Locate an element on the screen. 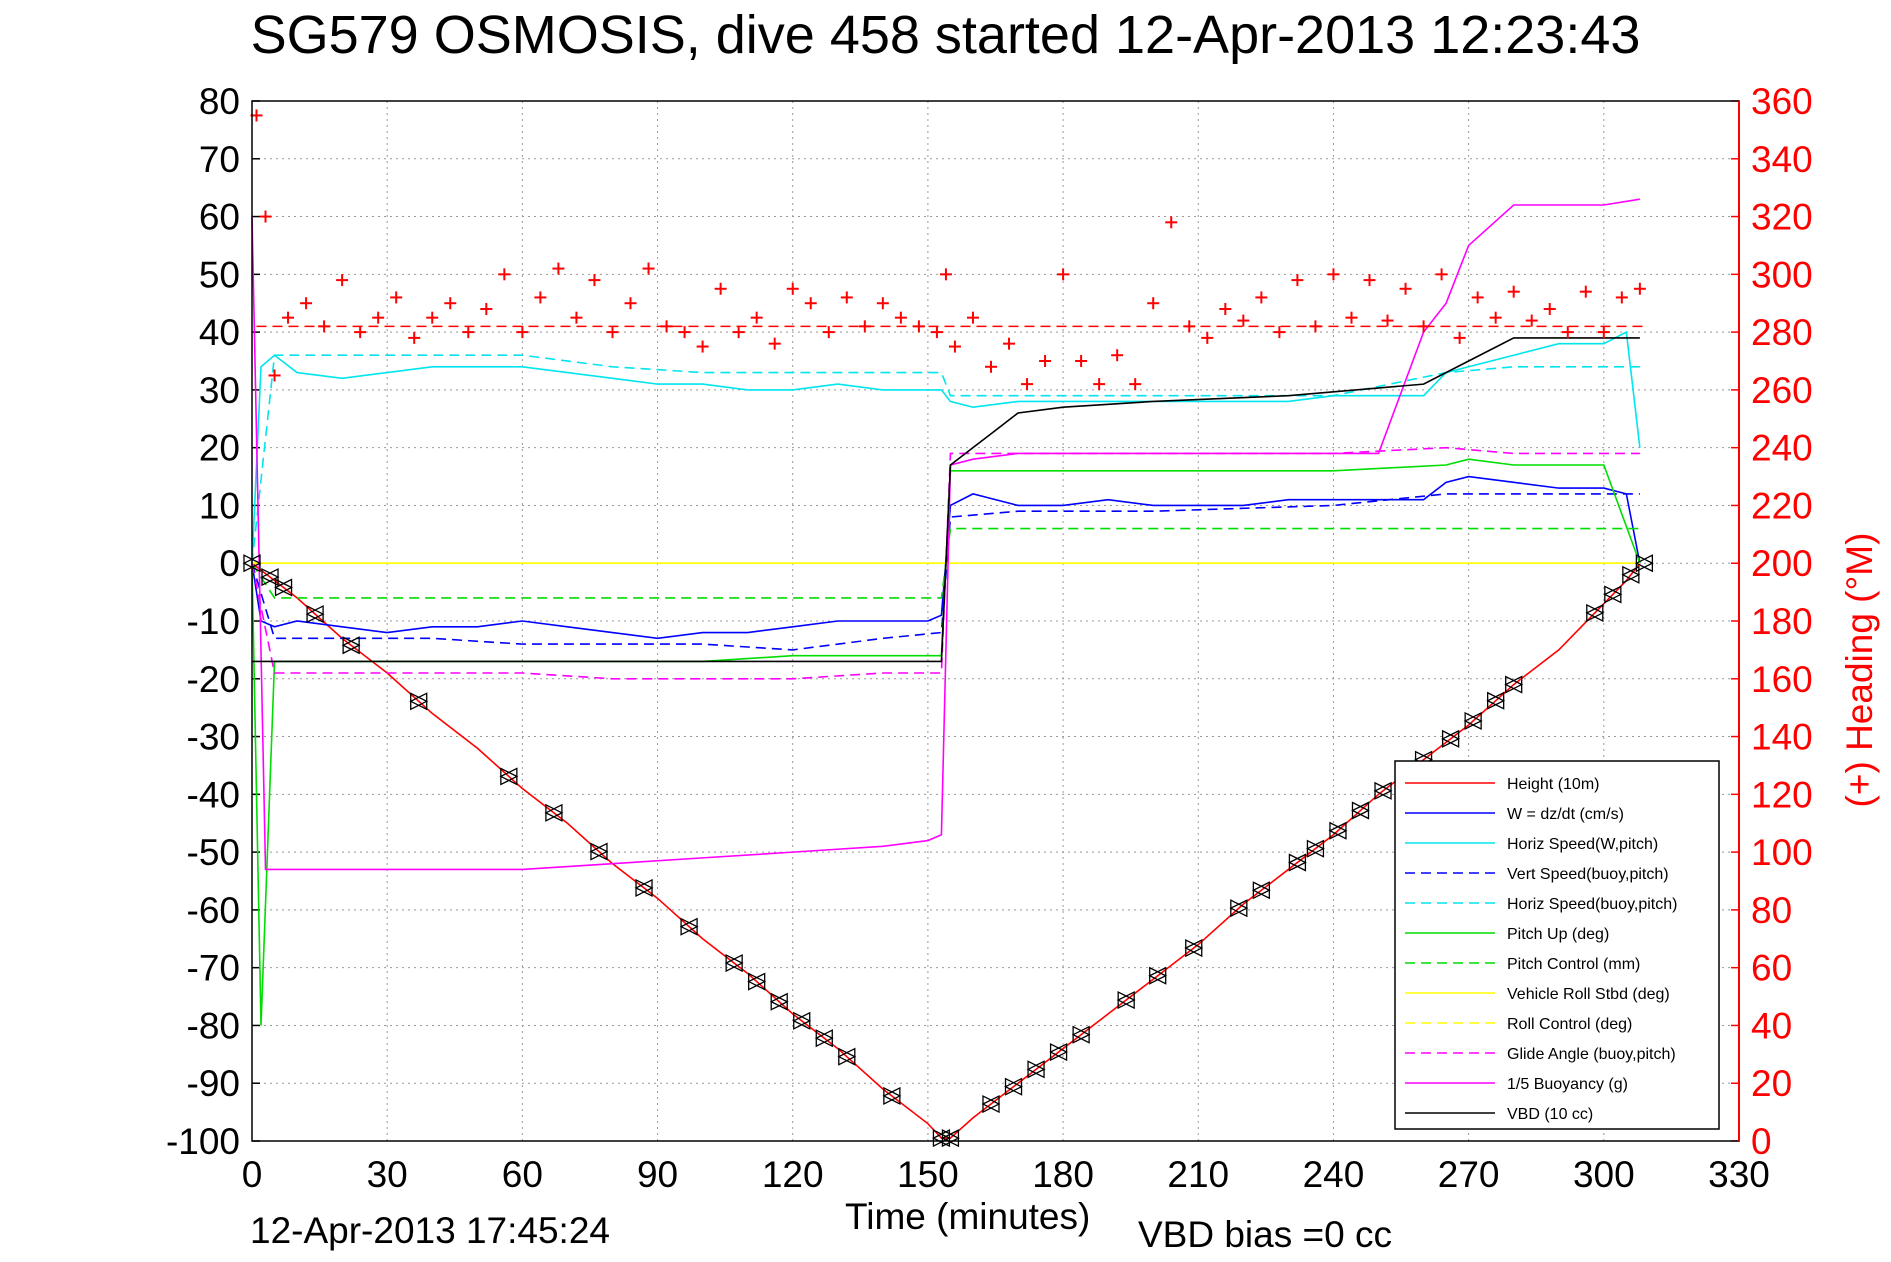 This screenshot has height=1262, width=1891. y-tick-label: 80 is located at coordinates (219, 101).